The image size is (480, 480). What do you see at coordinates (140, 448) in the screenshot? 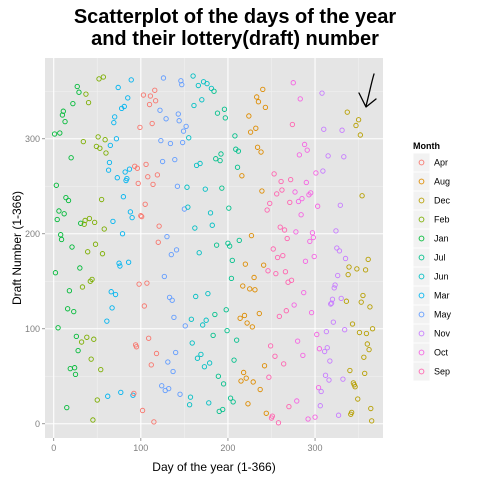
I see `x-tick-label: 100` at bounding box center [140, 448].